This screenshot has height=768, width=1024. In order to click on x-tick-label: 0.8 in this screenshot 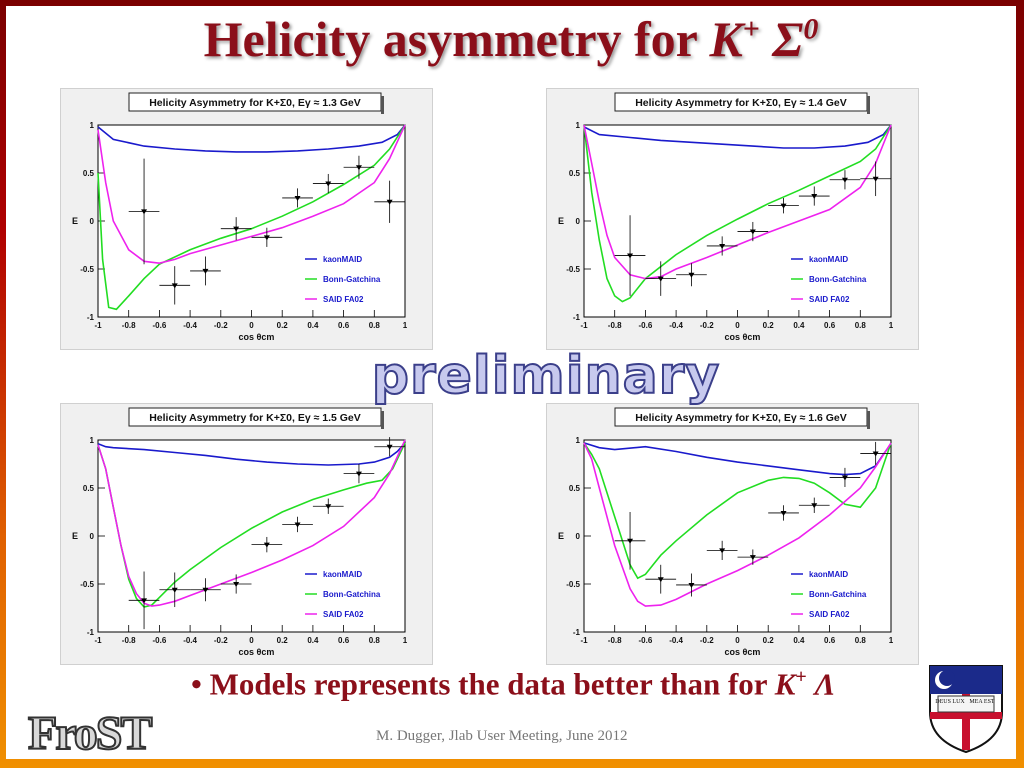, I will do `click(375, 325)`.